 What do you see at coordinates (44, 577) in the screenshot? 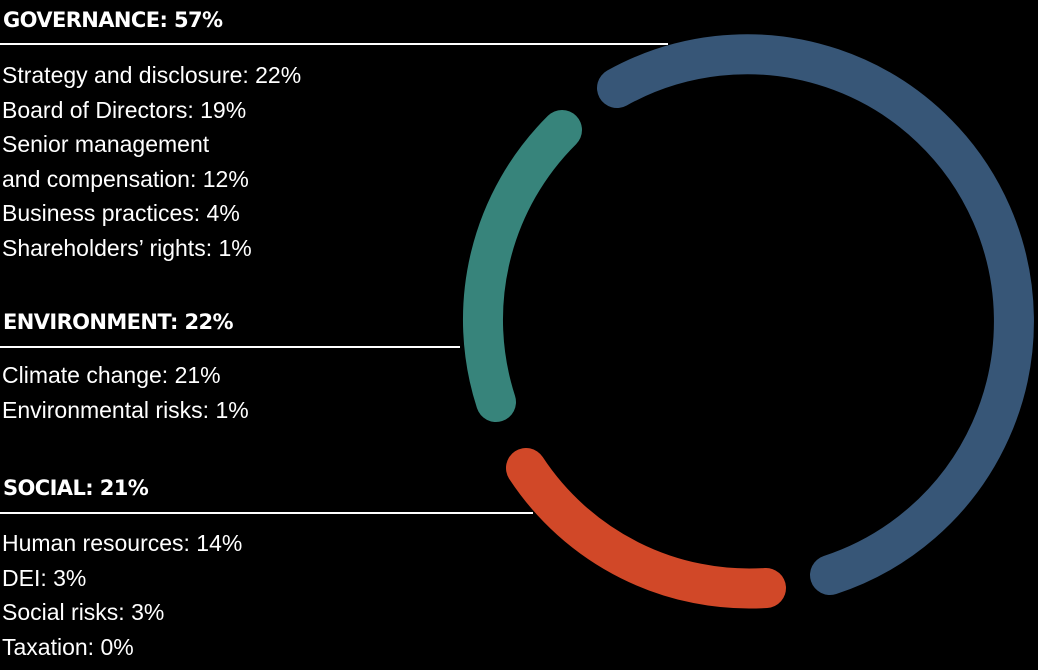
I see `legend-item: DEI: 3%` at bounding box center [44, 577].